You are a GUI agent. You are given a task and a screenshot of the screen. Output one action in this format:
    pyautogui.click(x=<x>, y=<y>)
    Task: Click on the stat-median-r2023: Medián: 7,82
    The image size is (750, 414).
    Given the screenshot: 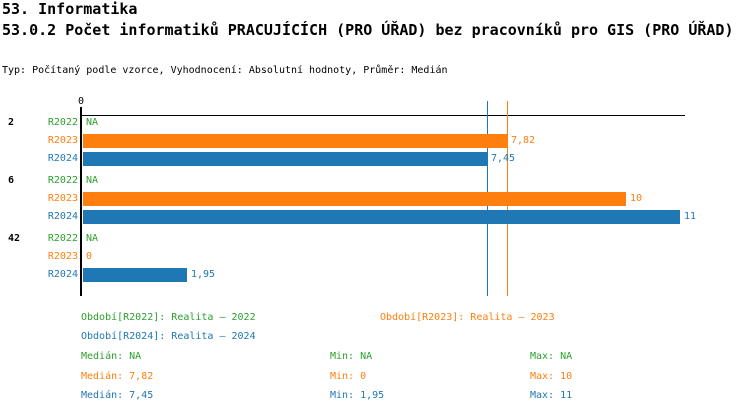 What is the action you would take?
    pyautogui.click(x=117, y=376)
    